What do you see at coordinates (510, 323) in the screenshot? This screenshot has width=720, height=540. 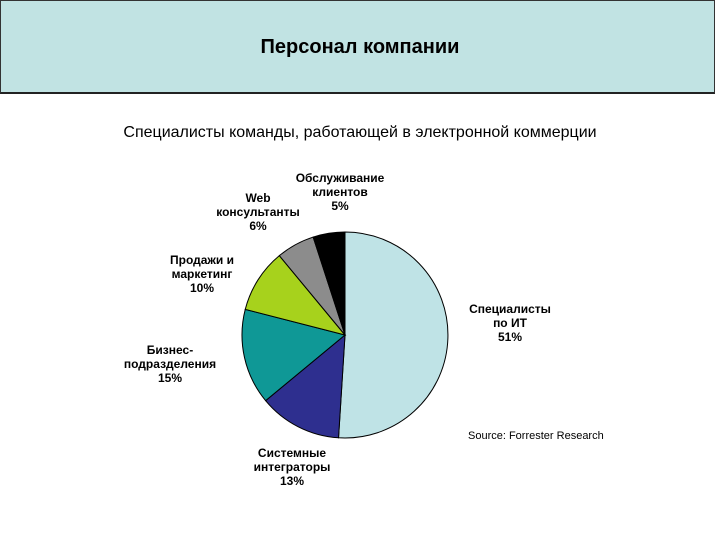 I see `slice-label-0: Специалисты по ИТ 51%` at bounding box center [510, 323].